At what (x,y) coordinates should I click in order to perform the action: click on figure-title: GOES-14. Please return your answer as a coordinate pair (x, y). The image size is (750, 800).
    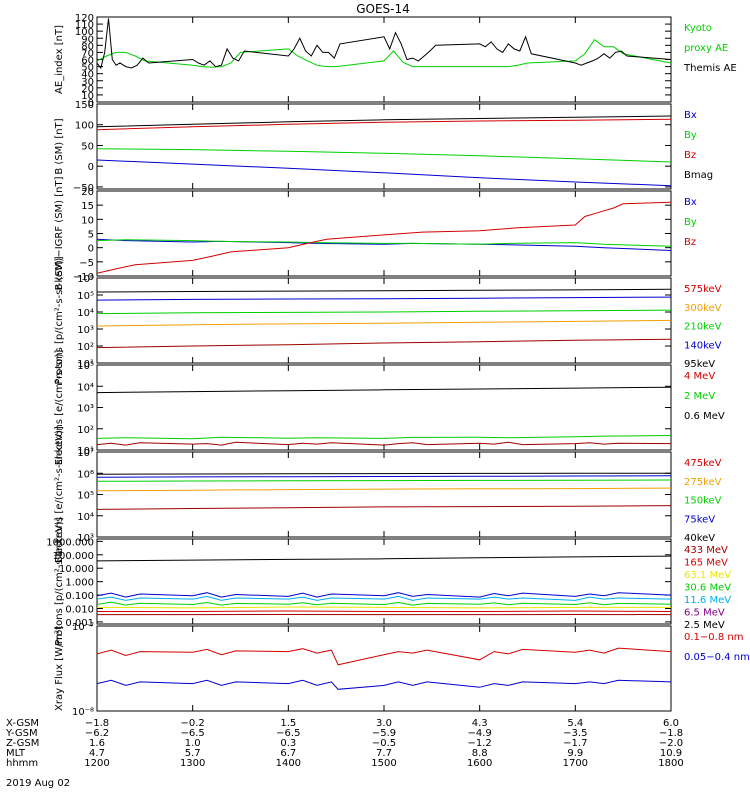
    Looking at the image, I should click on (383, 9).